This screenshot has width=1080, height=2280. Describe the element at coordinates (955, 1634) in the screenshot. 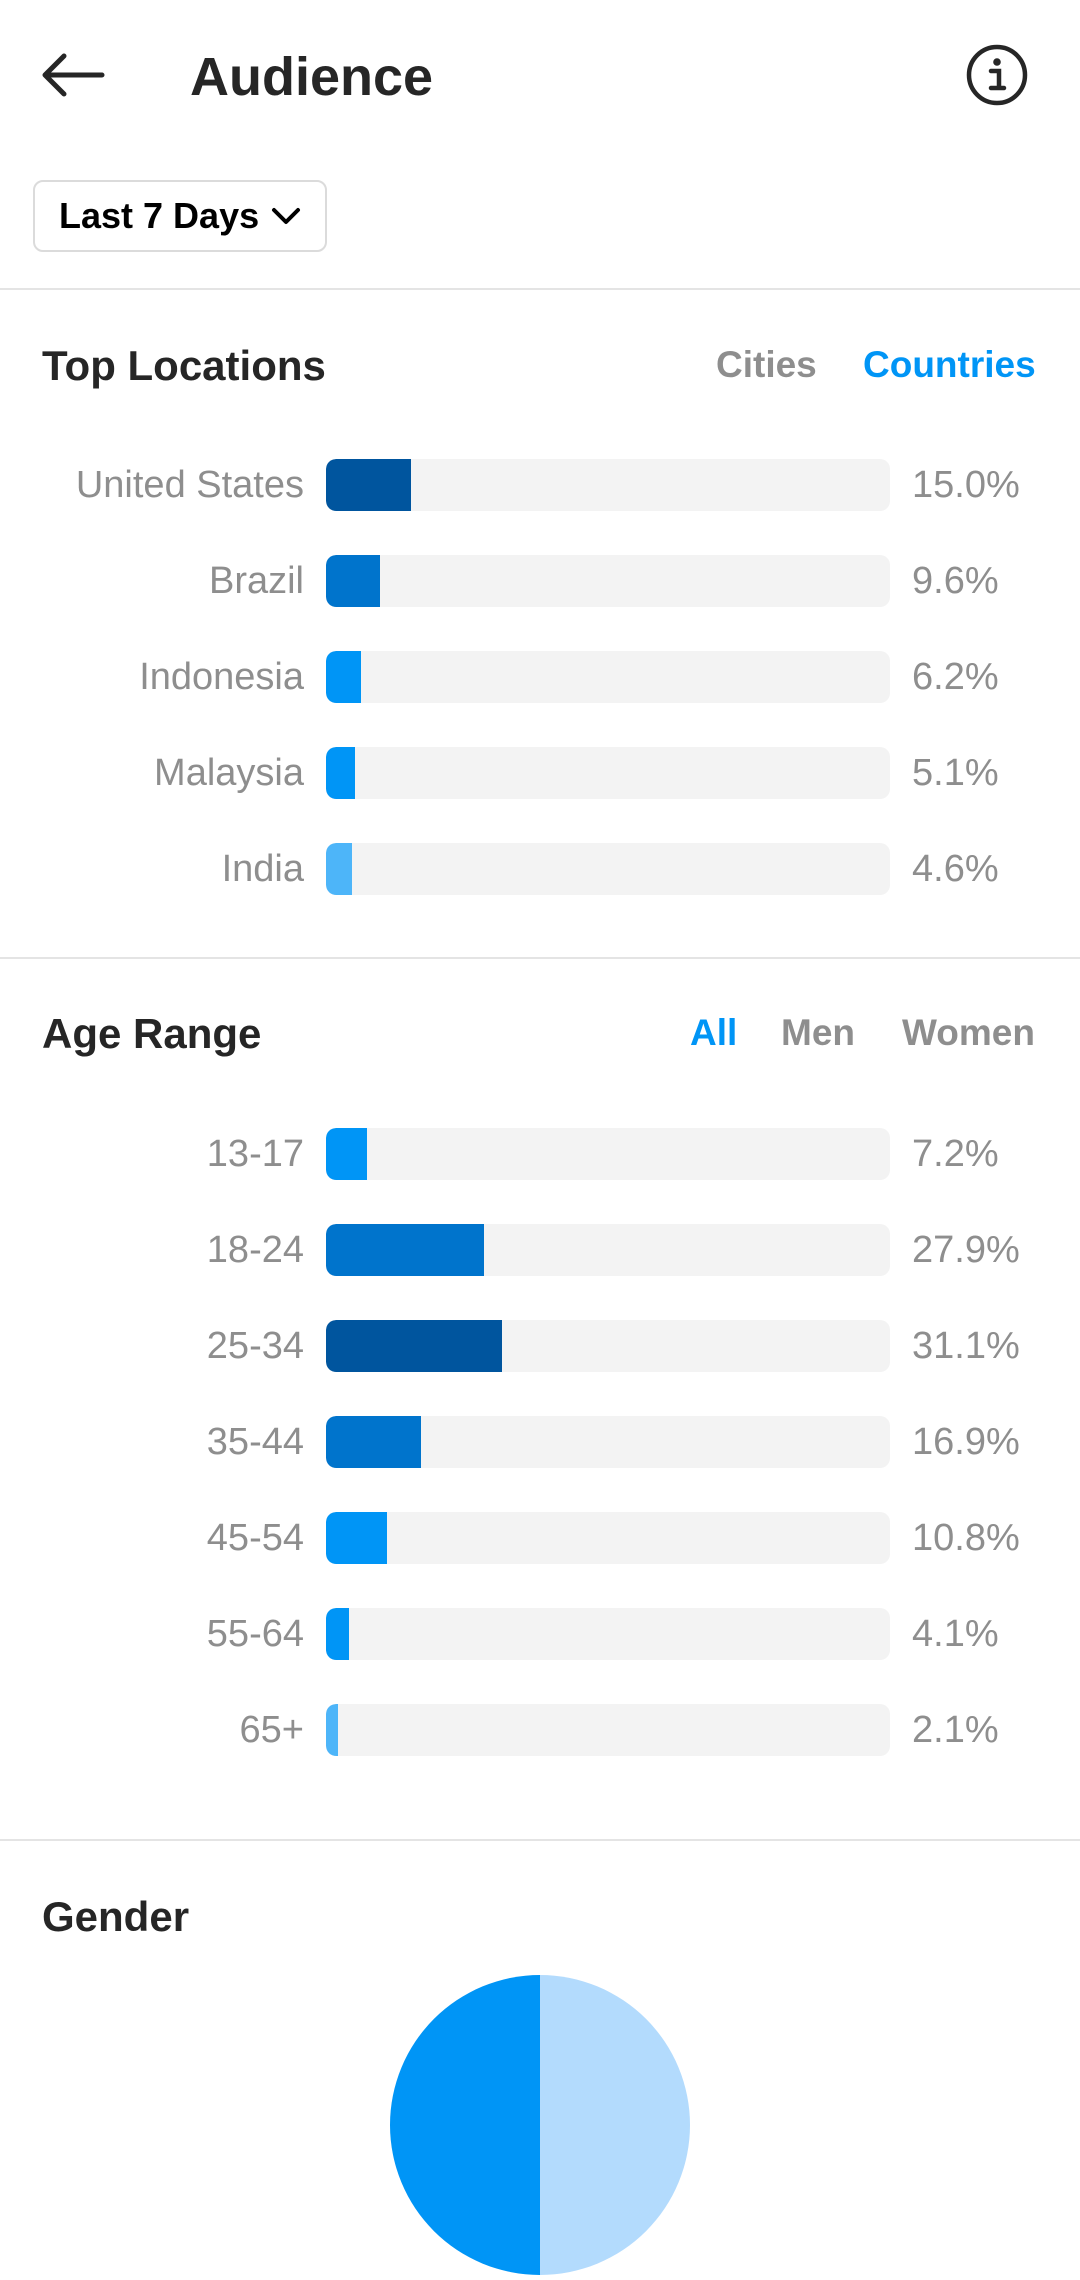

I see `bar-value: 4.1%` at that location.